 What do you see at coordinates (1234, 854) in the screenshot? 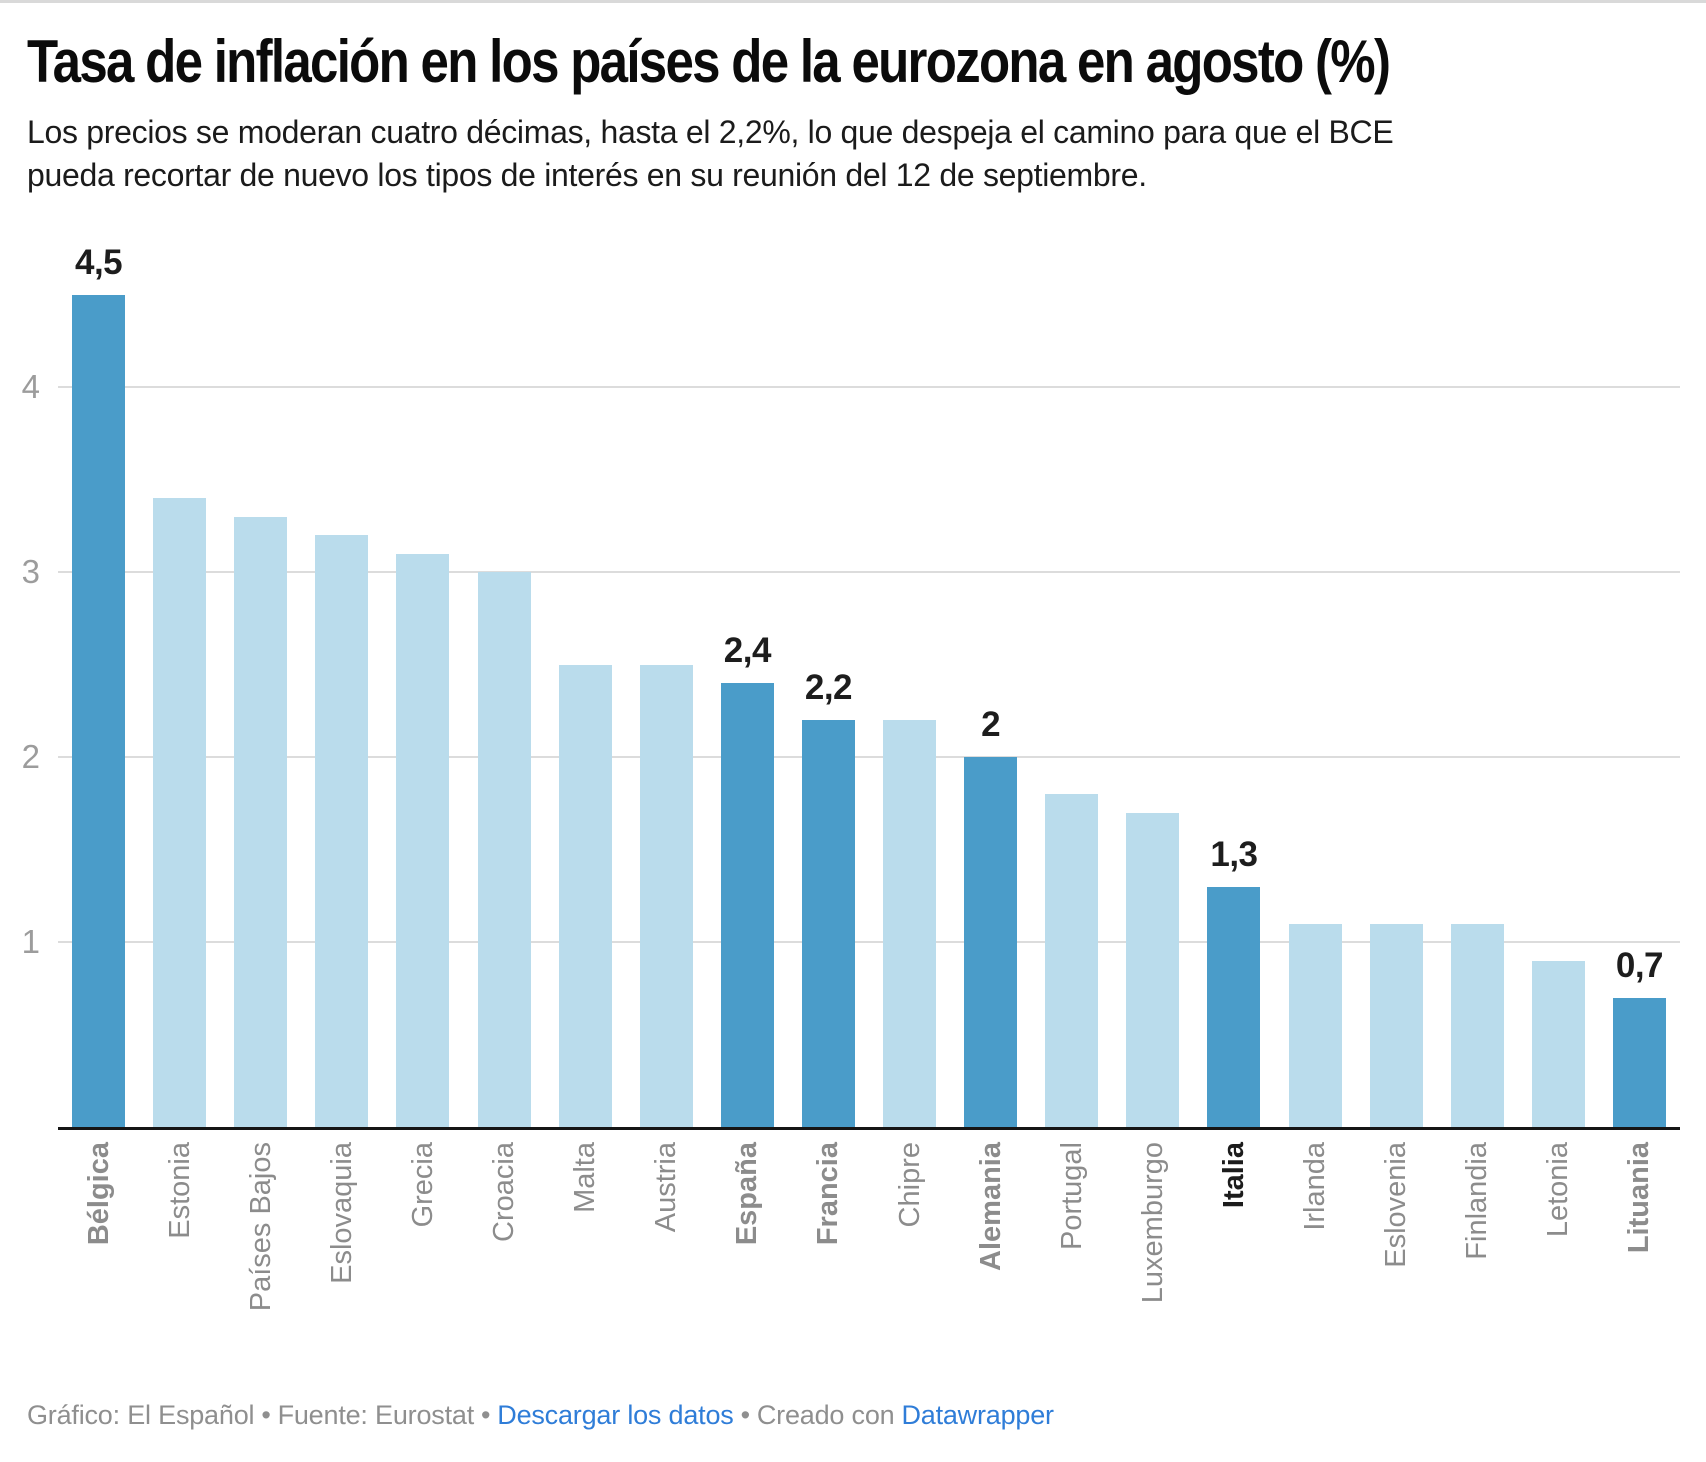
I see `bar-value-label: 1,3` at bounding box center [1234, 854].